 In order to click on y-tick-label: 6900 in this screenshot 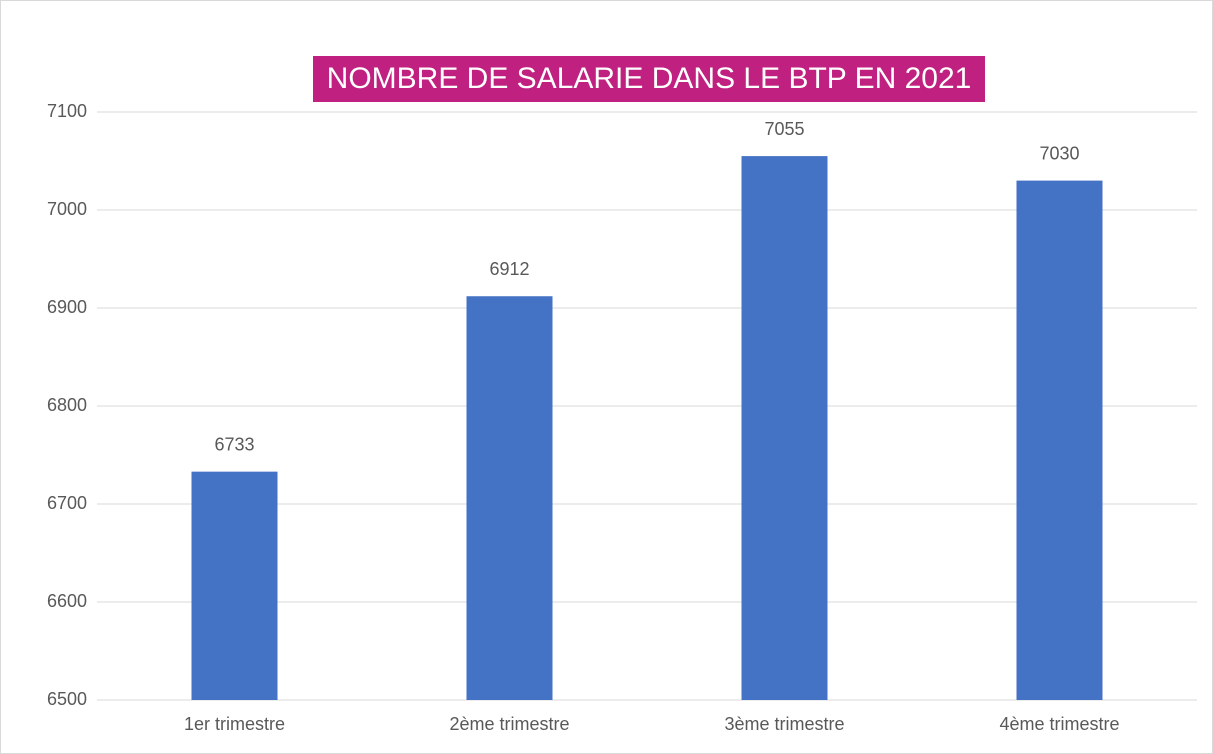, I will do `click(67, 307)`.